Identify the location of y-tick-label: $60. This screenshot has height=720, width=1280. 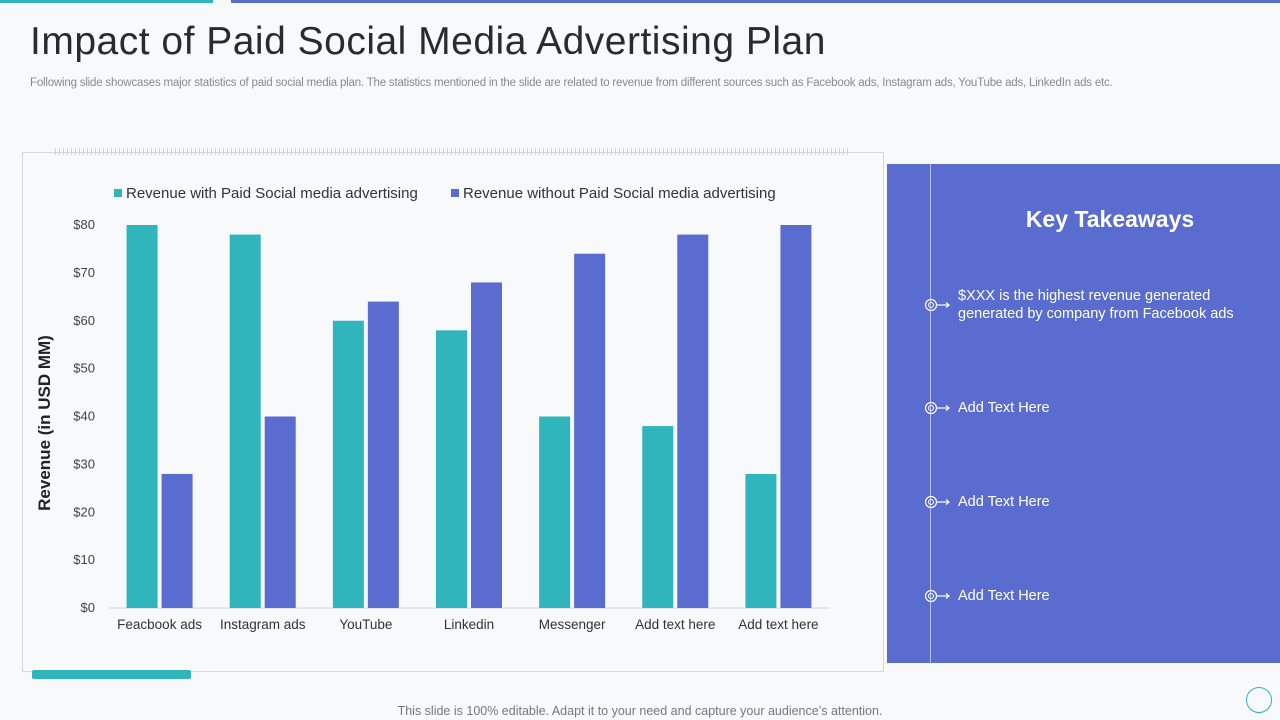
(84, 320).